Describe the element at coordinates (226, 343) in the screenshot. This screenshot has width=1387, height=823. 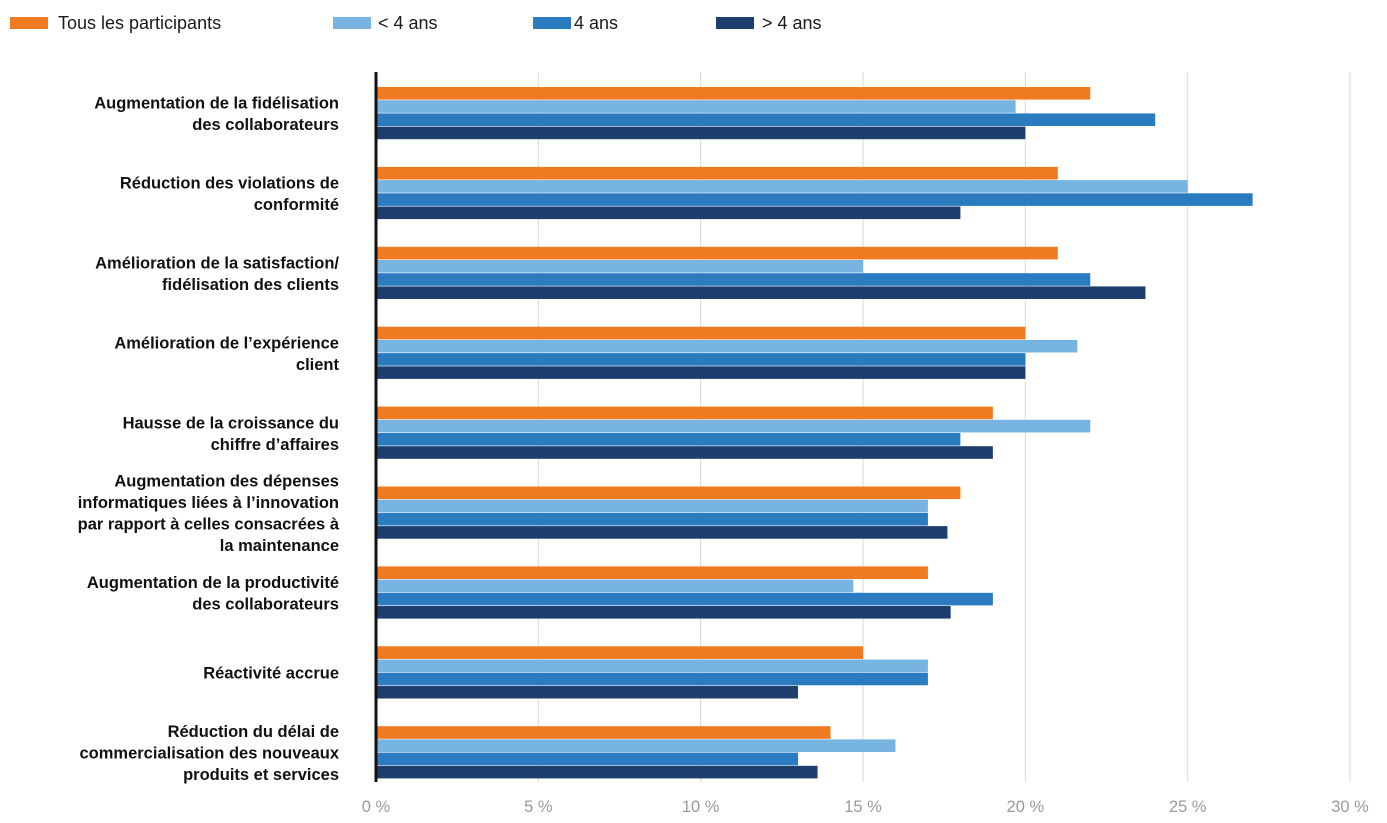
I see `category-label-3-0: Amélioration de l’expérience` at that location.